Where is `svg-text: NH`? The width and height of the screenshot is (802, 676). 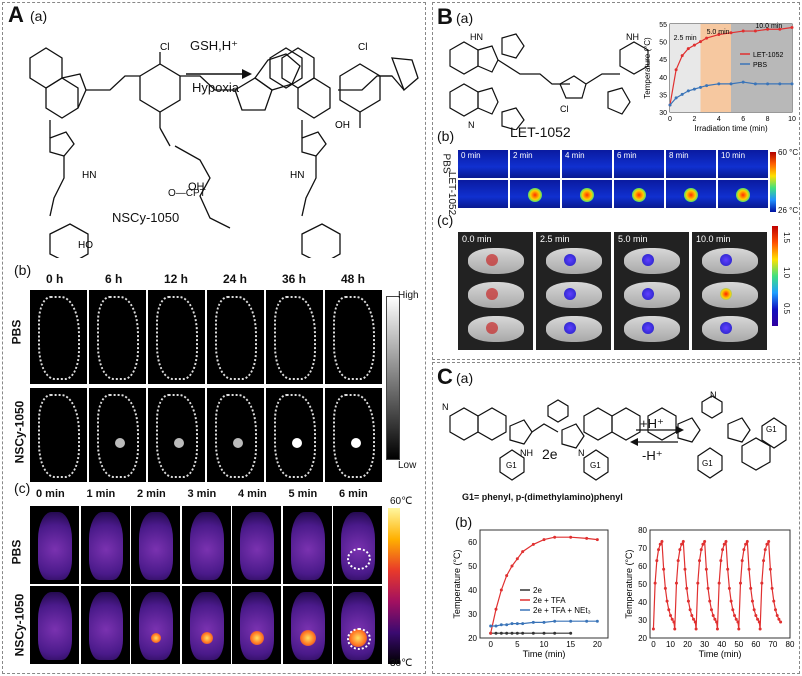 svg-text: NH is located at coordinates (632, 37).